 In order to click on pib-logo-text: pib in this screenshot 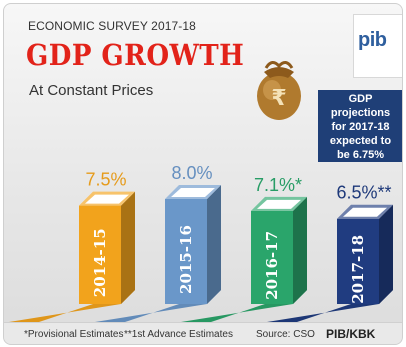, I will do `click(372, 40)`.